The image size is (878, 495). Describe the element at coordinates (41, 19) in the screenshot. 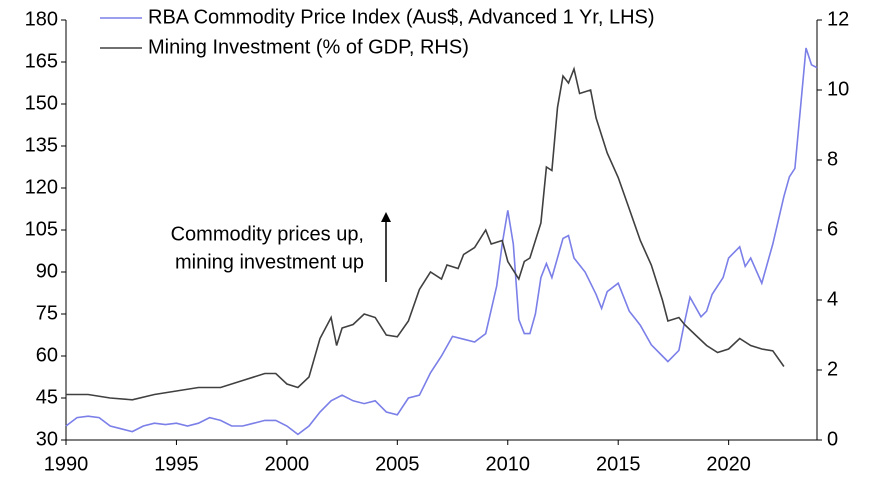

I see `y-tick-label: 180` at that location.